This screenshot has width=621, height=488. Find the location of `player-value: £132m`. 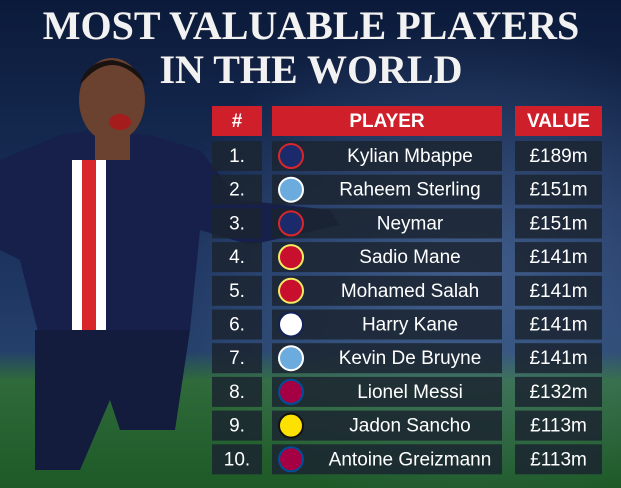

player-value: £132m is located at coordinates (558, 392).